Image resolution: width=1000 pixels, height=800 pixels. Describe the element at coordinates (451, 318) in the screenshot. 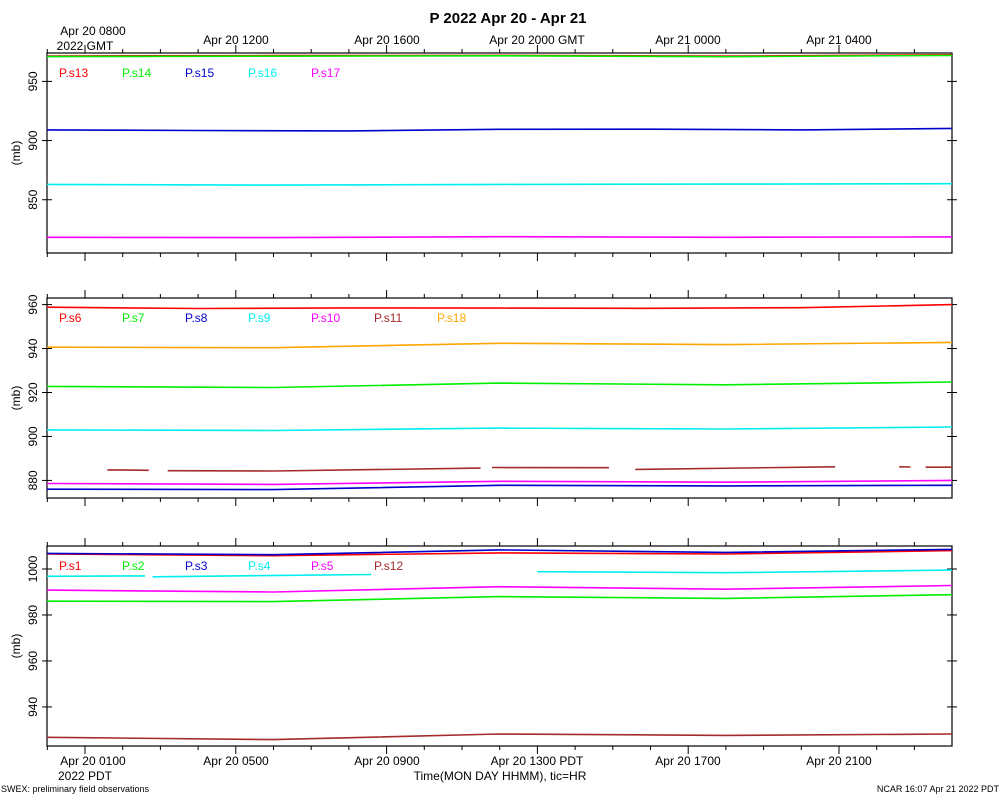

I see `legend-entry-p-s18: P.s18` at that location.